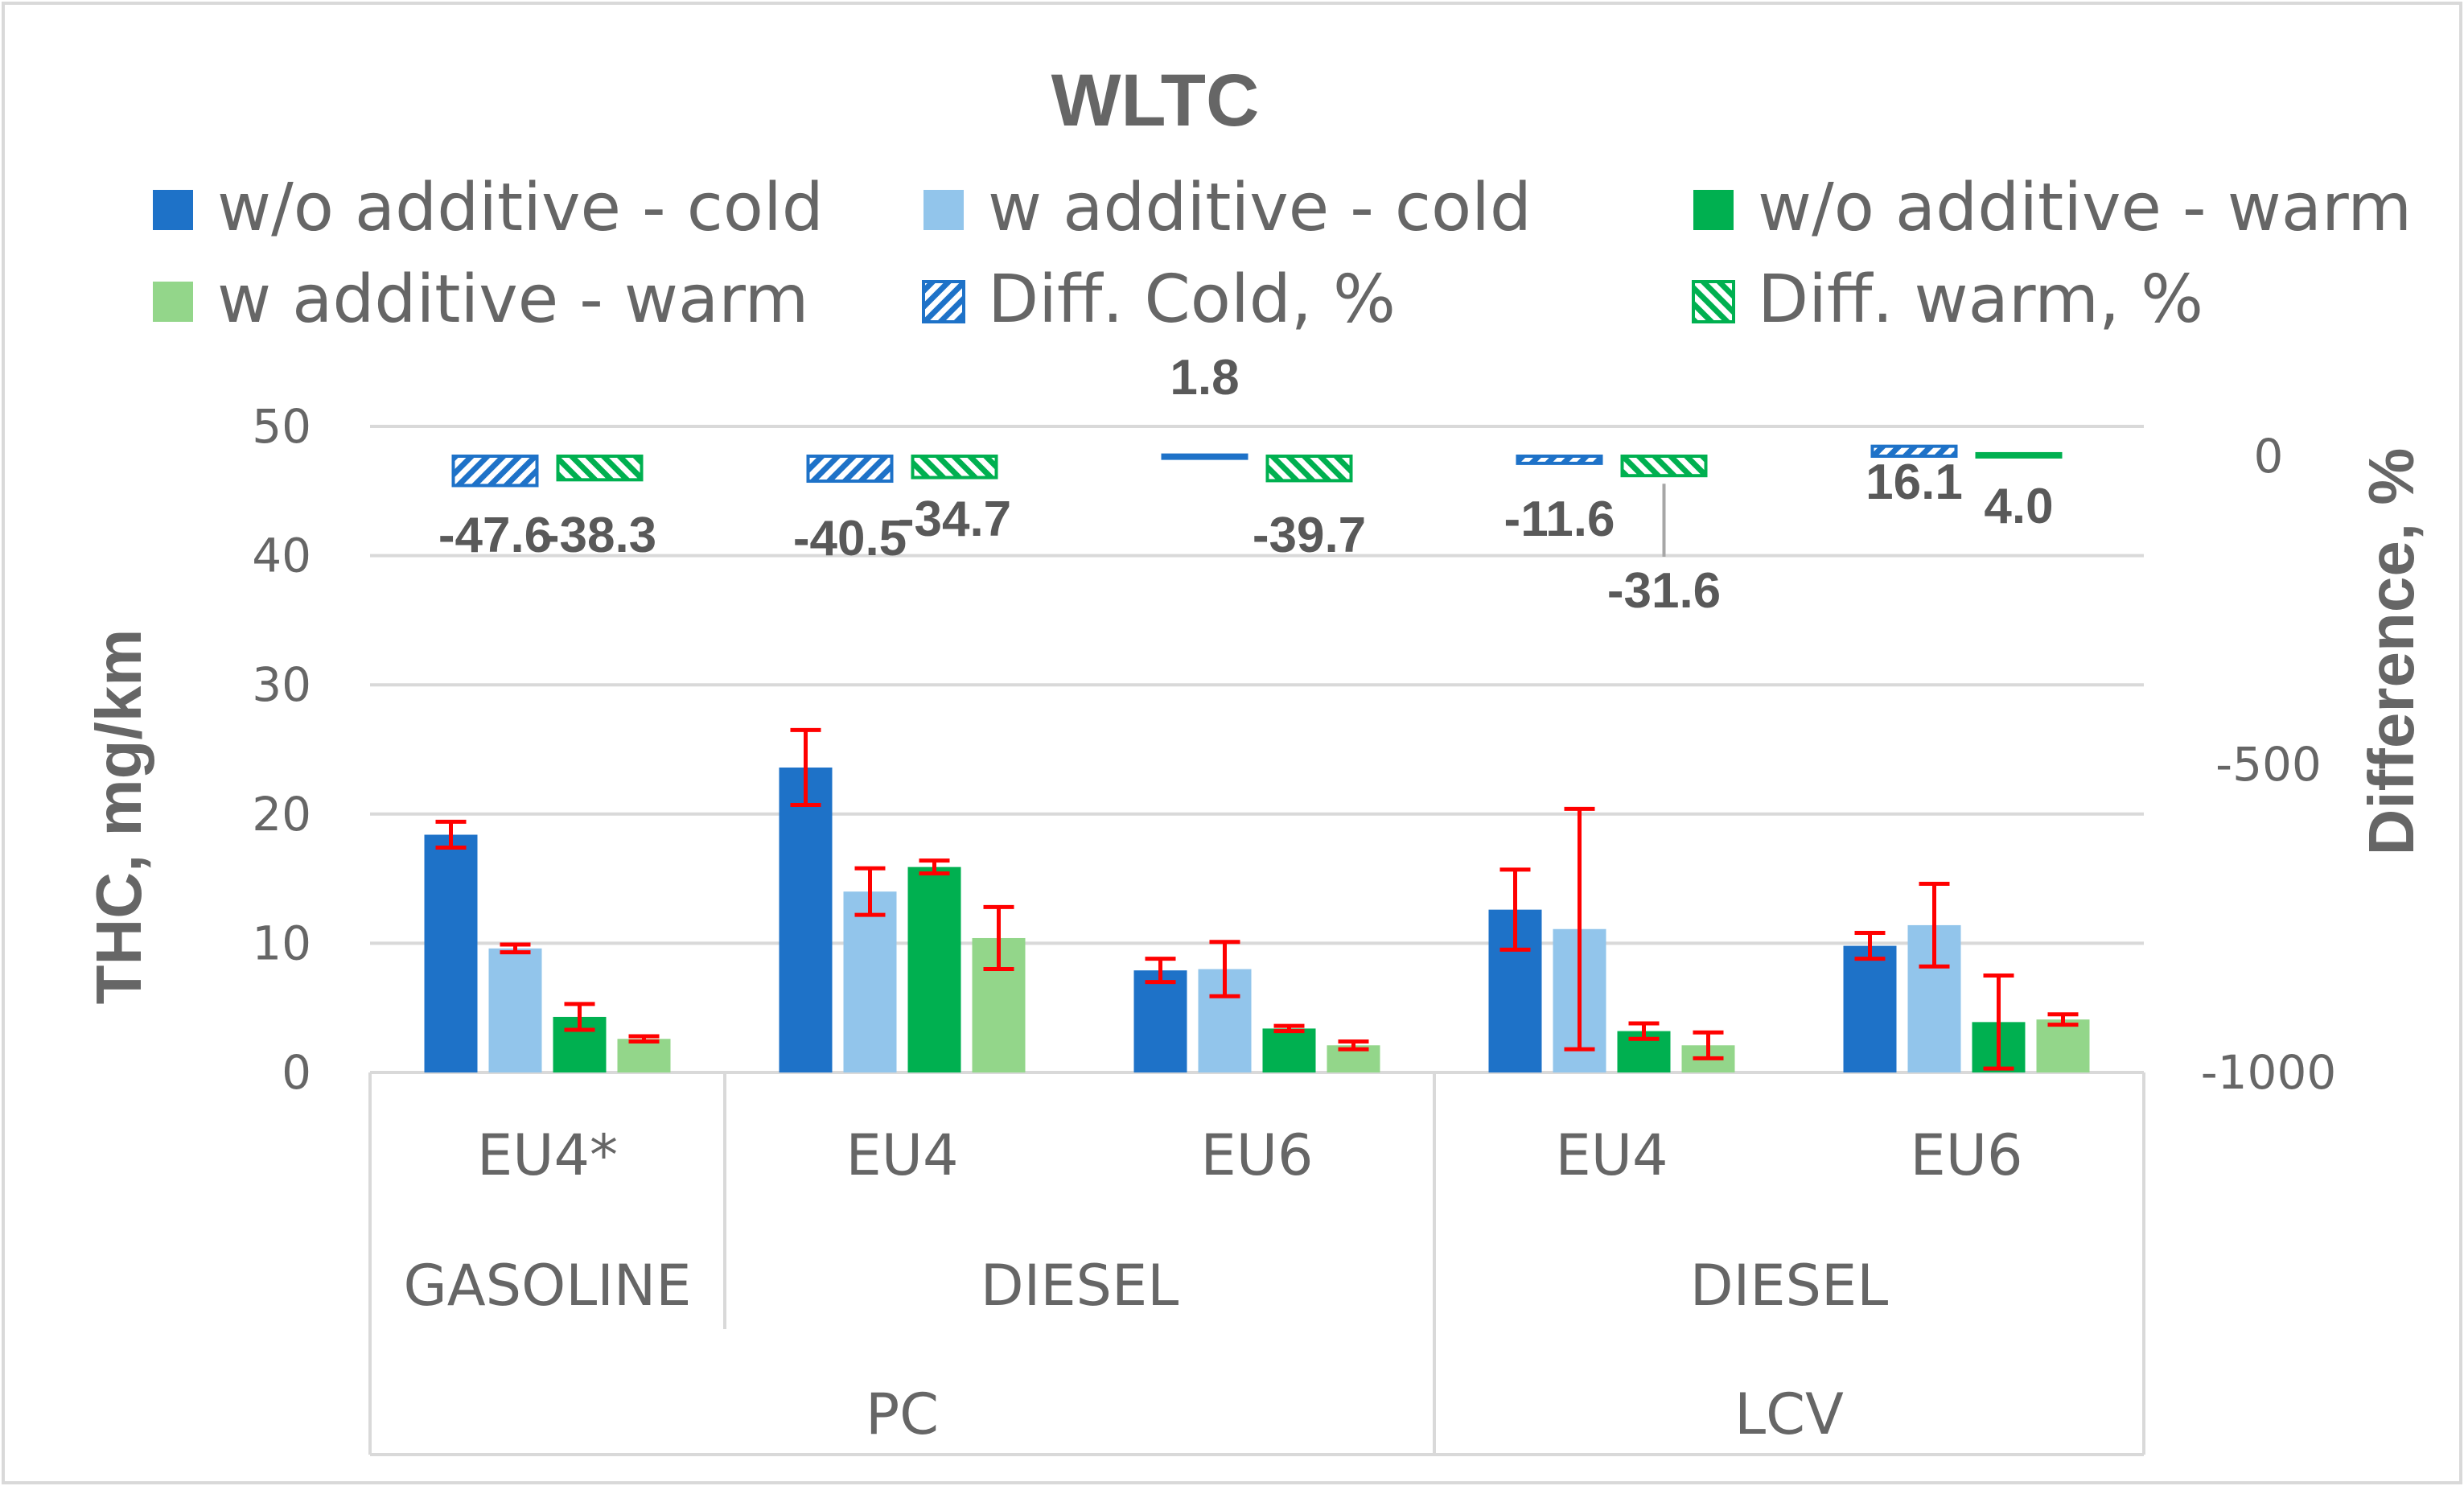  Describe the element at coordinates (1257, 466) in the screenshot. I see `difference-markers` at that location.